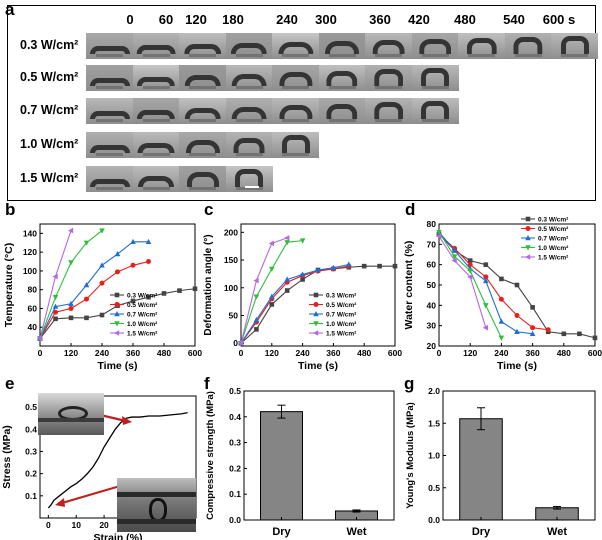  I want to click on y-tick-label: 140, so click(30, 233).